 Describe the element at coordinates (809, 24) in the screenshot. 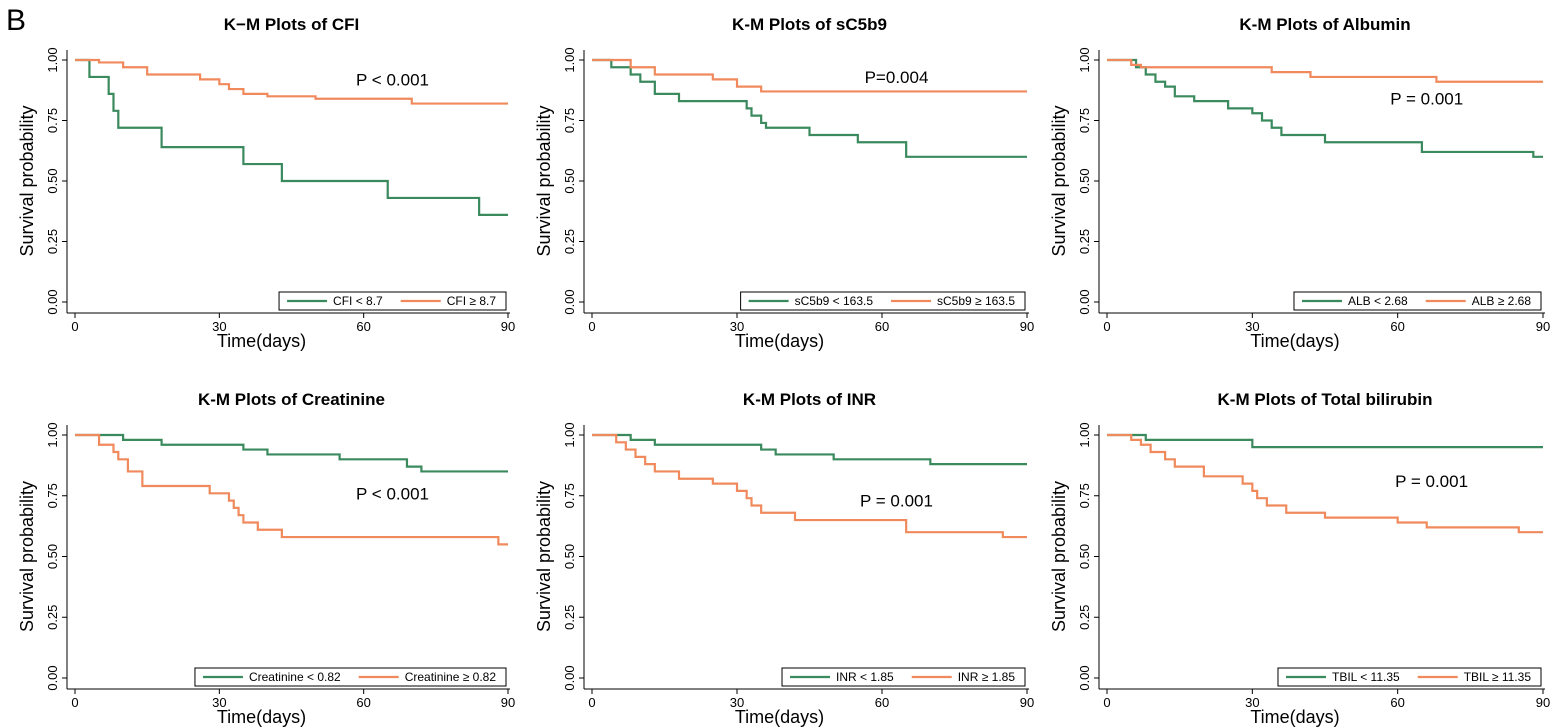

I see `chart-title: K-M Plots of sC5b9` at that location.